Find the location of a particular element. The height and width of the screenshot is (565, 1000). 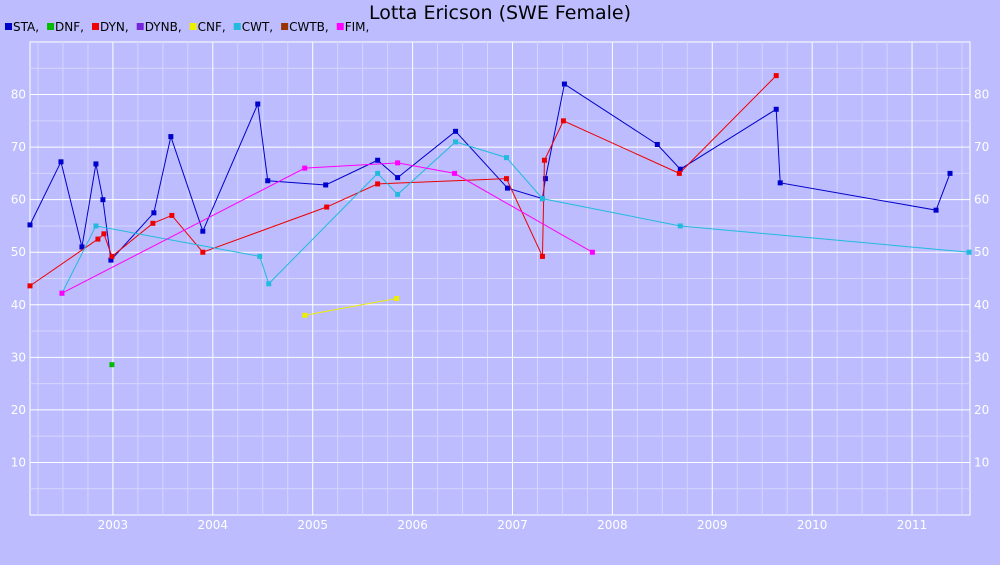

legend-label: DYNB, is located at coordinates (163, 27).